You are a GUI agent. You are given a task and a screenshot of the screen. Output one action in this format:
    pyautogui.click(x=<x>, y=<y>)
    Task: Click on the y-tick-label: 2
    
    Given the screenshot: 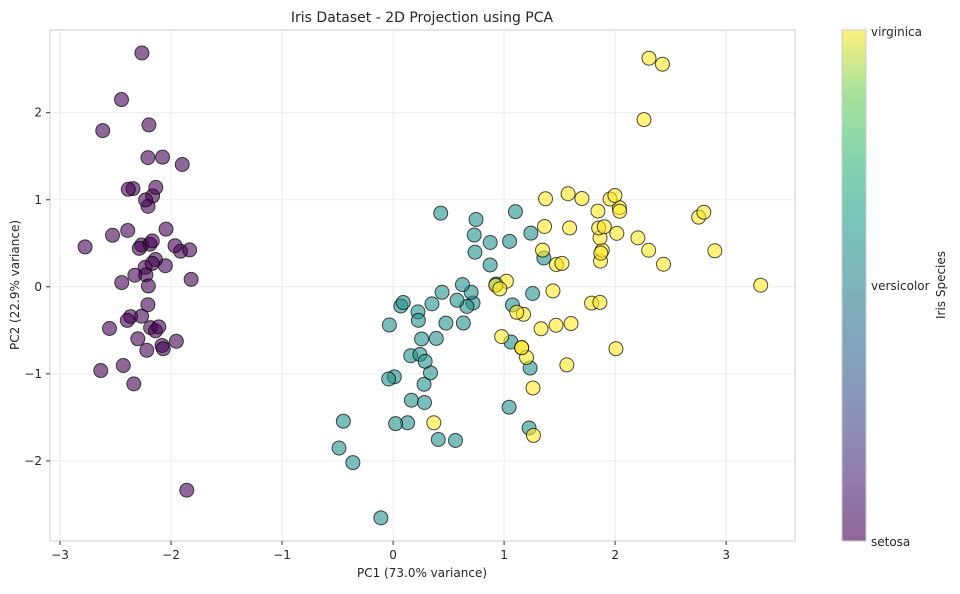 What is the action you would take?
    pyautogui.click(x=38, y=113)
    